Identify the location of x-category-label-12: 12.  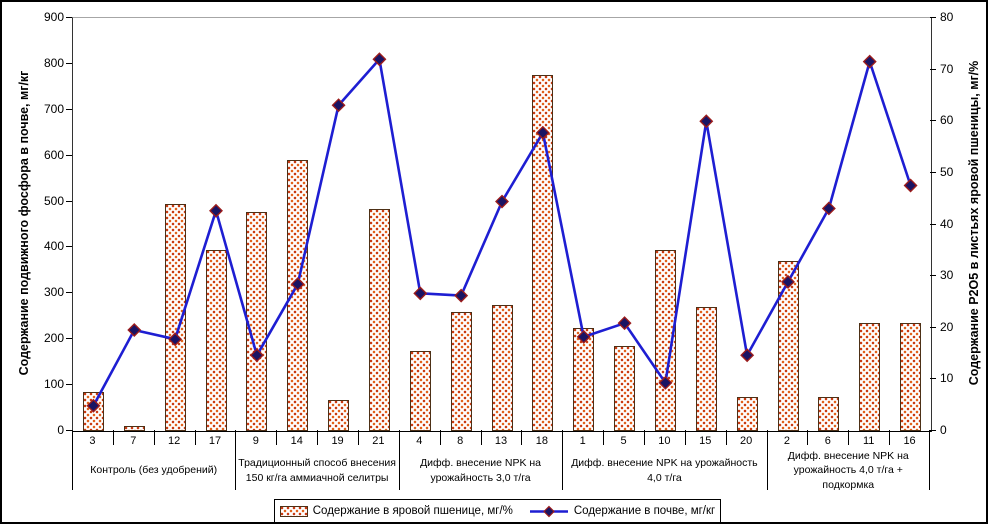
(174, 441).